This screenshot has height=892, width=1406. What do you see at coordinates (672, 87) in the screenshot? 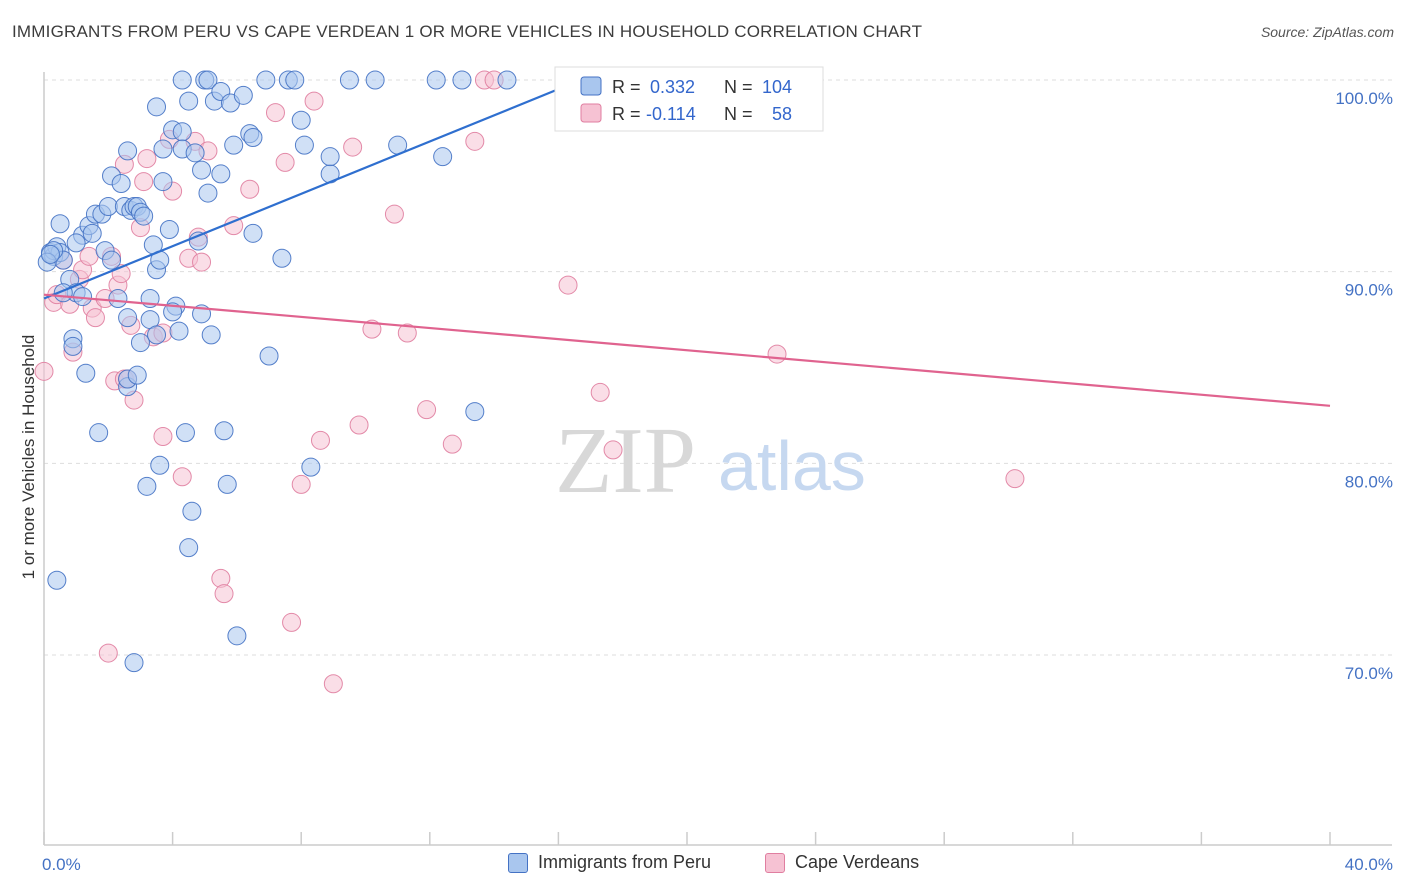
I see `legend-r-value-peru: 0.332` at bounding box center [672, 87].